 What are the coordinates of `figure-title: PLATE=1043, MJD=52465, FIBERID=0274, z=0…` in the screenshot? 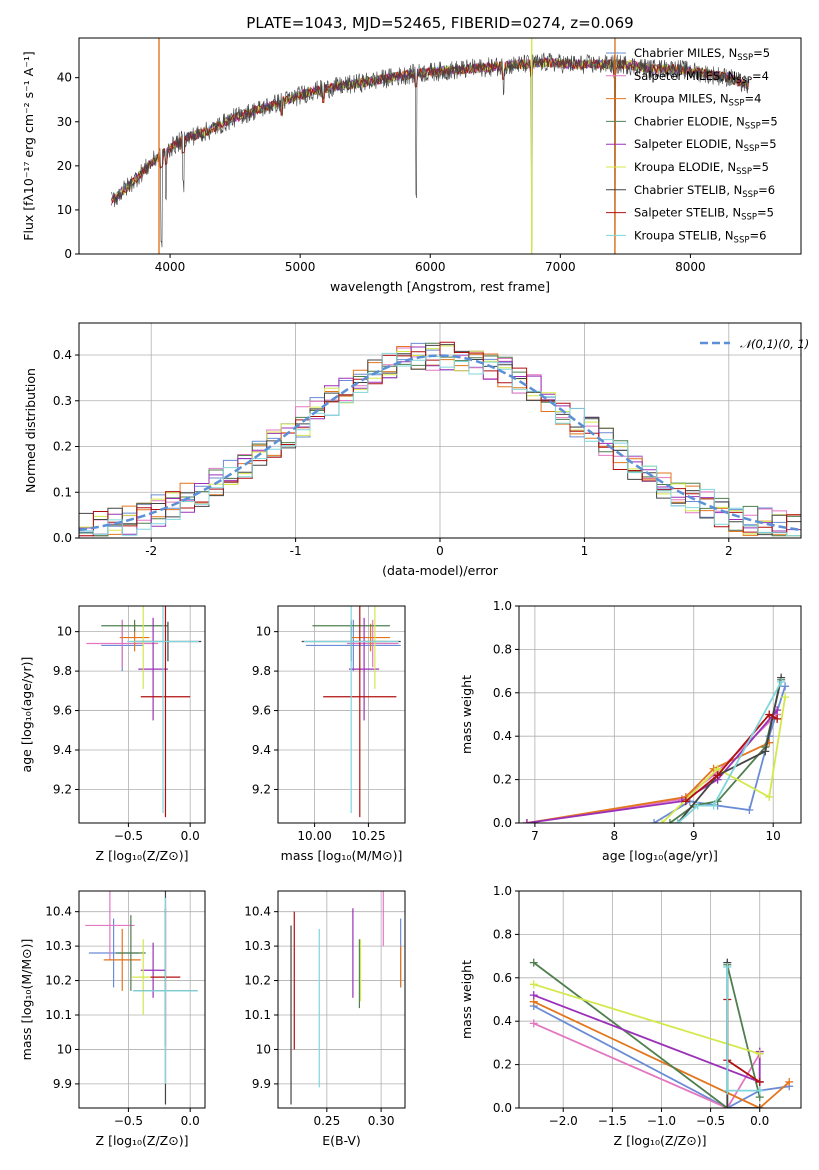 It's located at (439, 23).